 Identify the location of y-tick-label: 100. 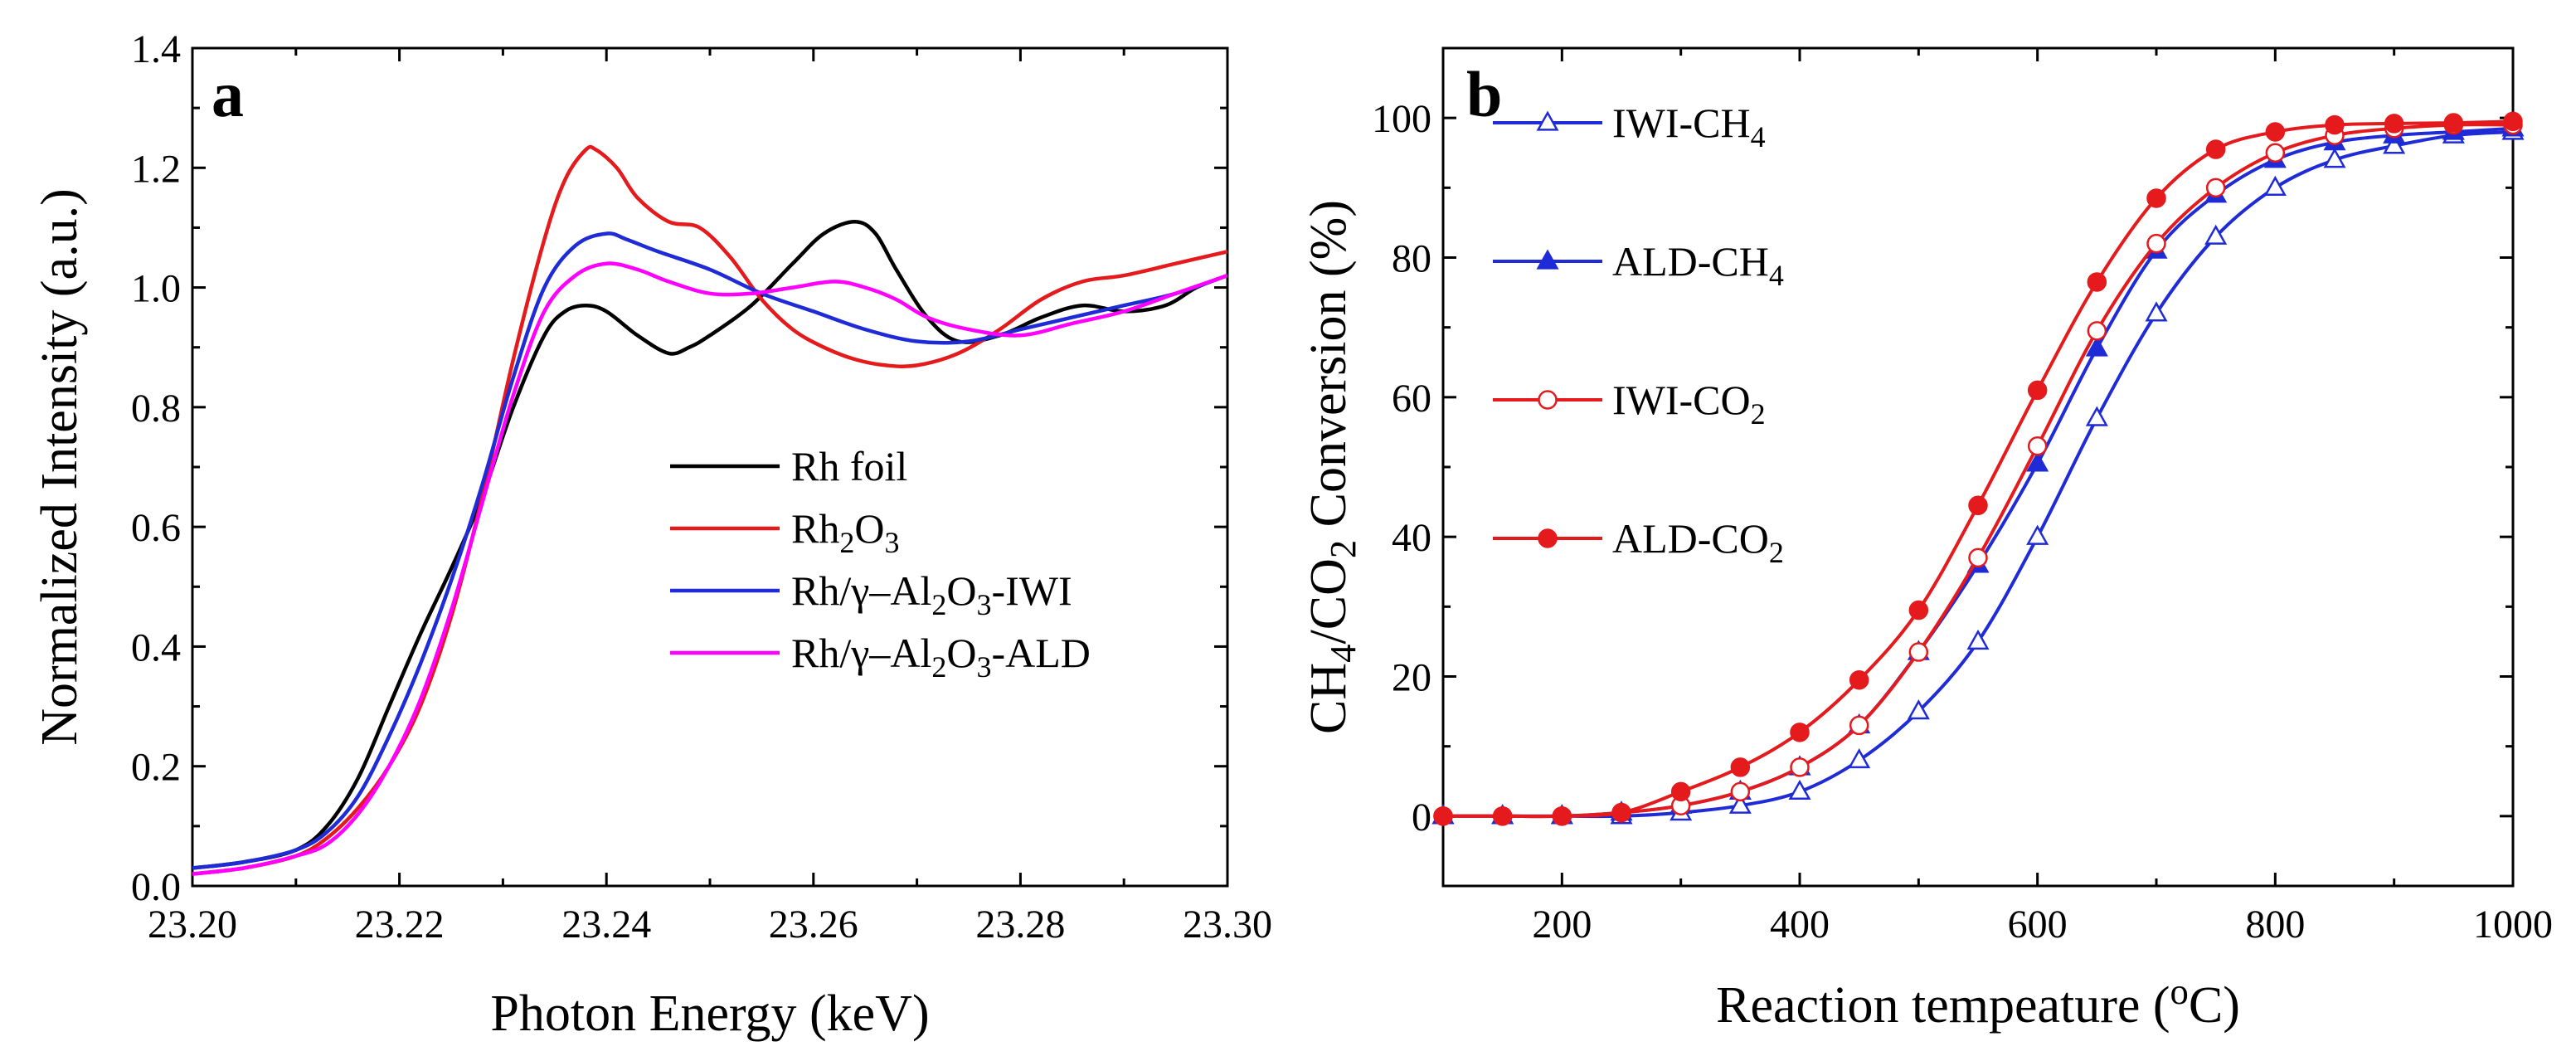
(1402, 119).